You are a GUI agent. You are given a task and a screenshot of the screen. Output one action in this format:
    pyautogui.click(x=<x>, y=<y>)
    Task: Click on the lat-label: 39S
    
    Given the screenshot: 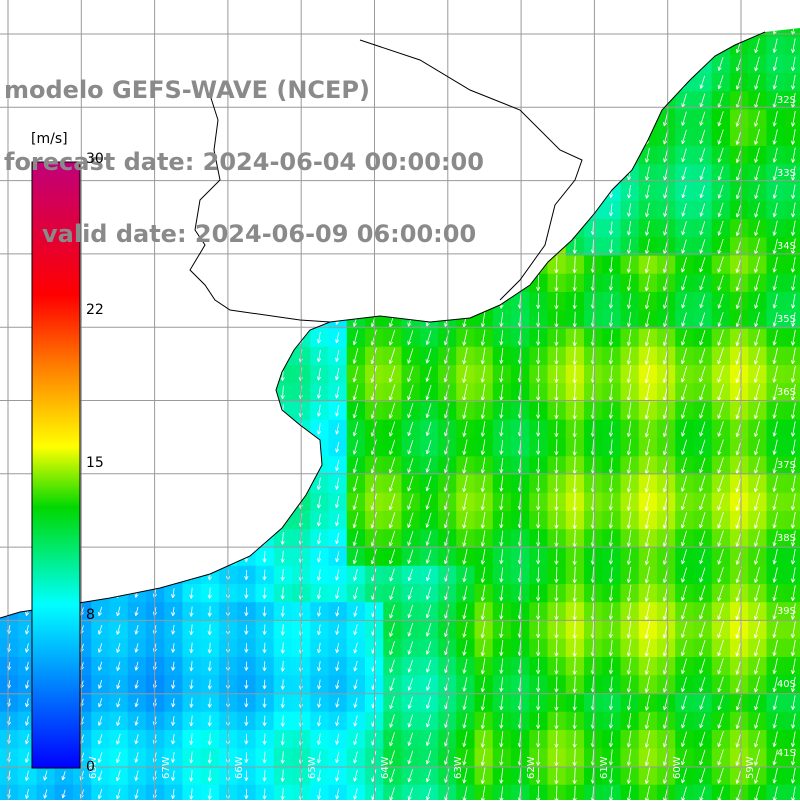 What is the action you would take?
    pyautogui.click(x=786, y=611)
    